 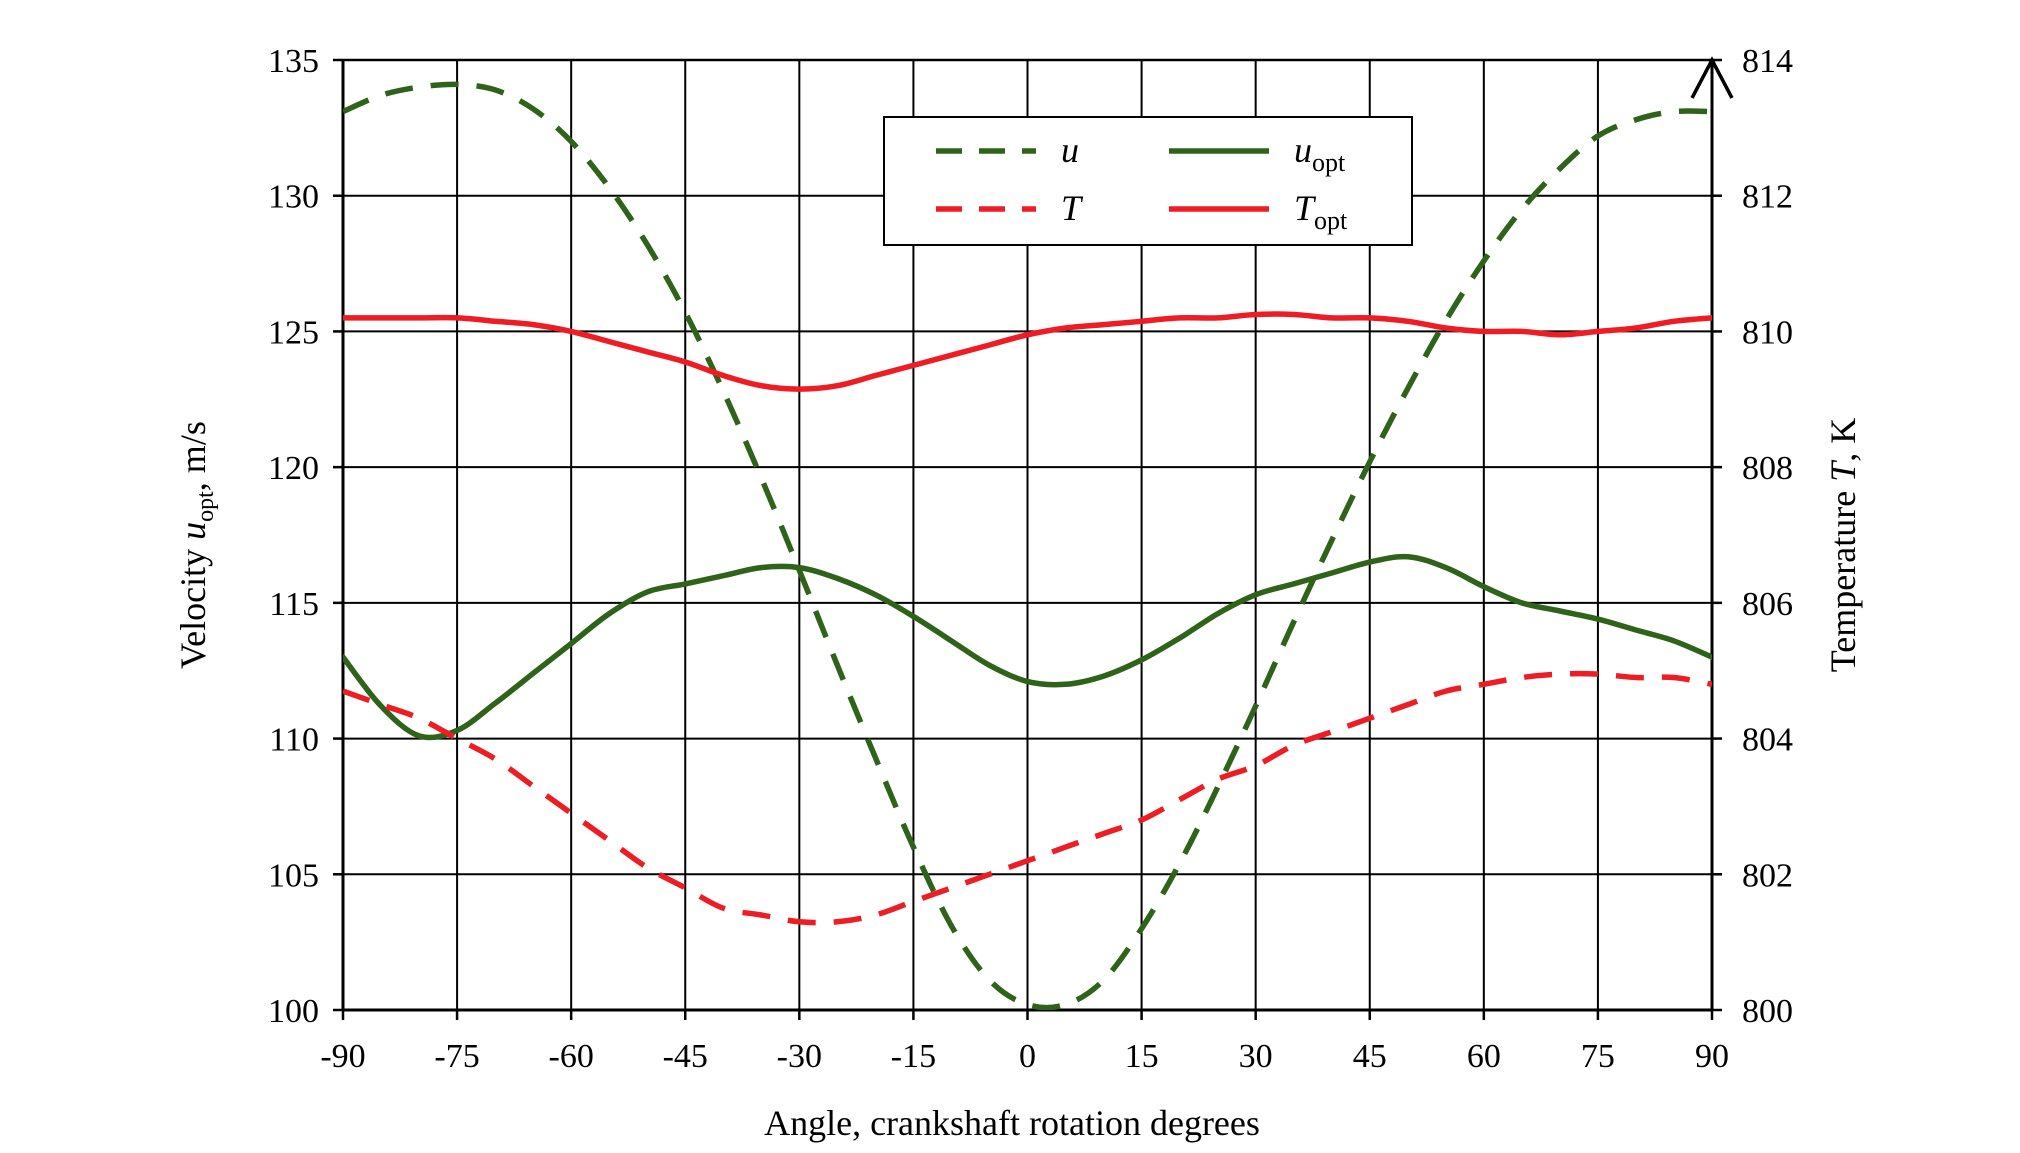 I want to click on x-tick-label: -30, so click(x=799, y=1056).